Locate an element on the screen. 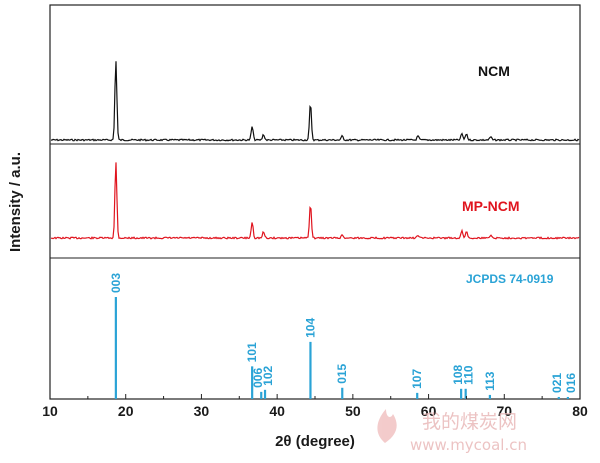  reference-label-102: 102 is located at coordinates (268, 375).